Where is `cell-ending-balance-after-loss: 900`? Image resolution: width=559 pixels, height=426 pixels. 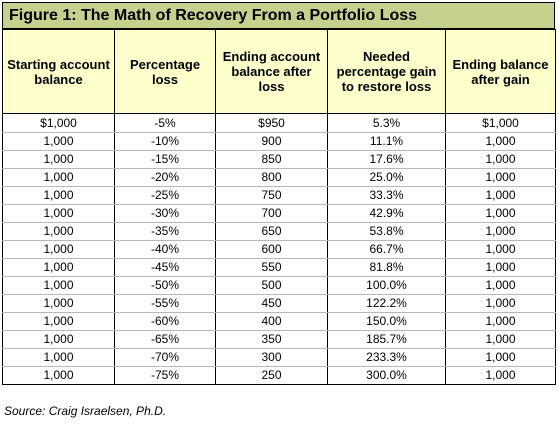 cell-ending-balance-after-loss: 900 is located at coordinates (271, 141).